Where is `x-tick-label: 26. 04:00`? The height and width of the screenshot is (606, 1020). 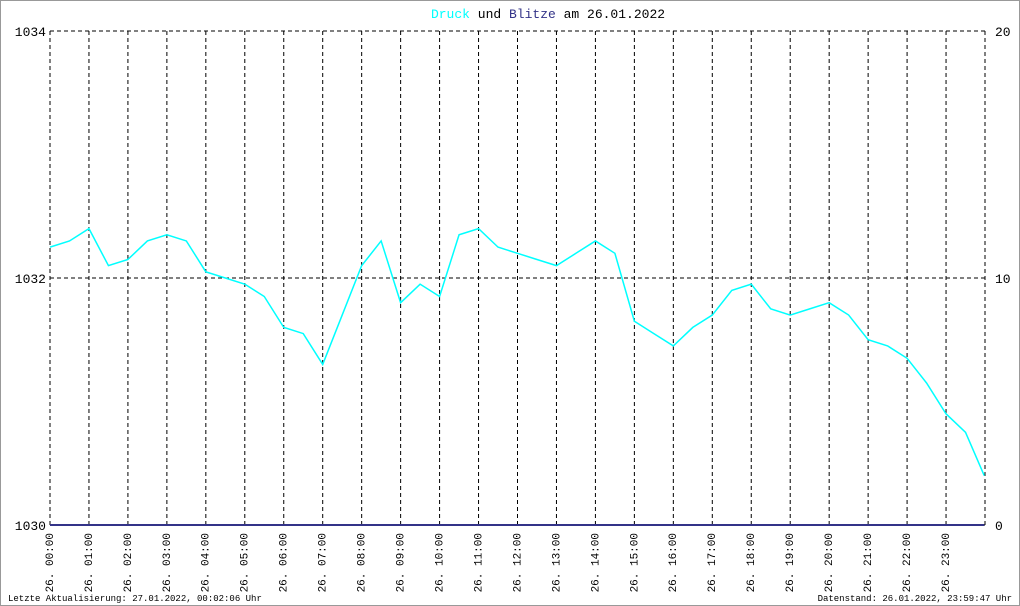
x-tick-label: 26. 04:00 is located at coordinates (207, 562).